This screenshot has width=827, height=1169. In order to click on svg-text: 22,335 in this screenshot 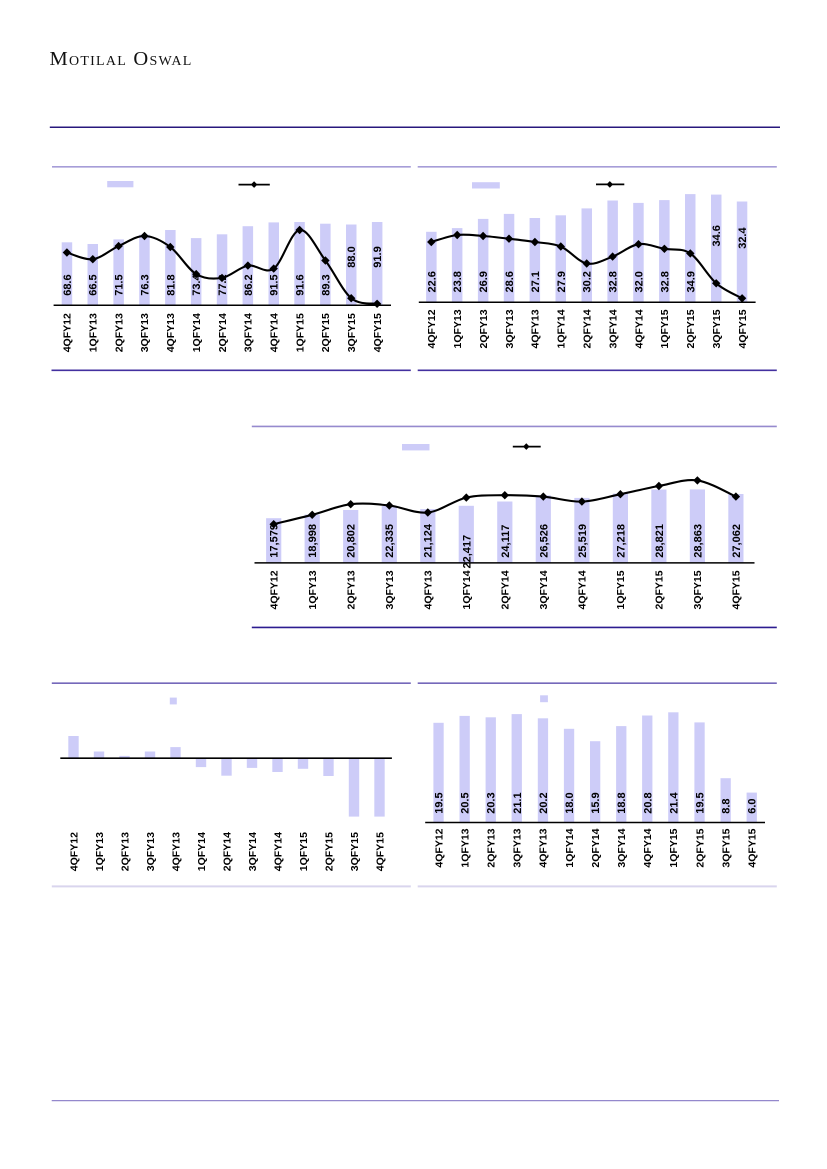, I will do `click(390, 541)`.